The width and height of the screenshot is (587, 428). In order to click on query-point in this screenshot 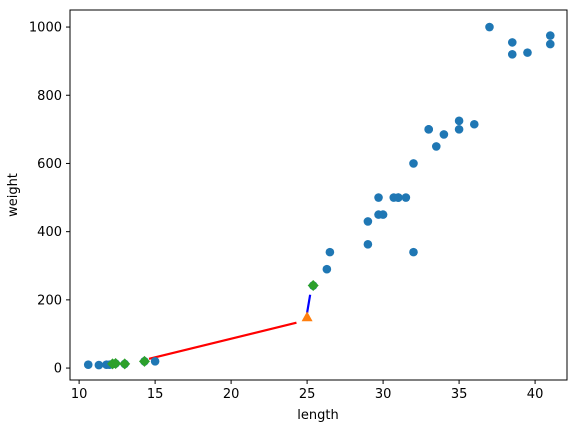, I will do `click(307, 316)`.